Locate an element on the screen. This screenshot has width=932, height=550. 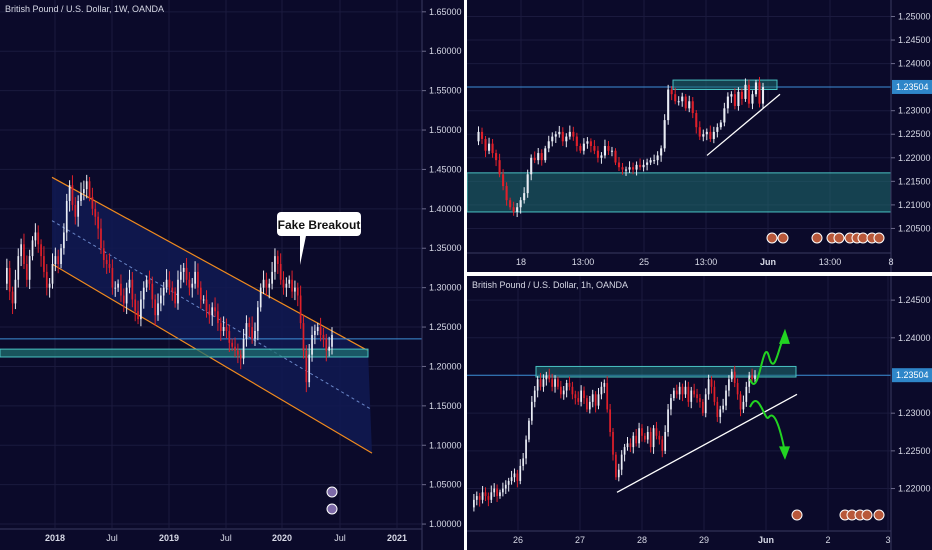
weekly-chart-title: British Pound / U.S. Dollar, 1W, OANDA is located at coordinates (85, 9).